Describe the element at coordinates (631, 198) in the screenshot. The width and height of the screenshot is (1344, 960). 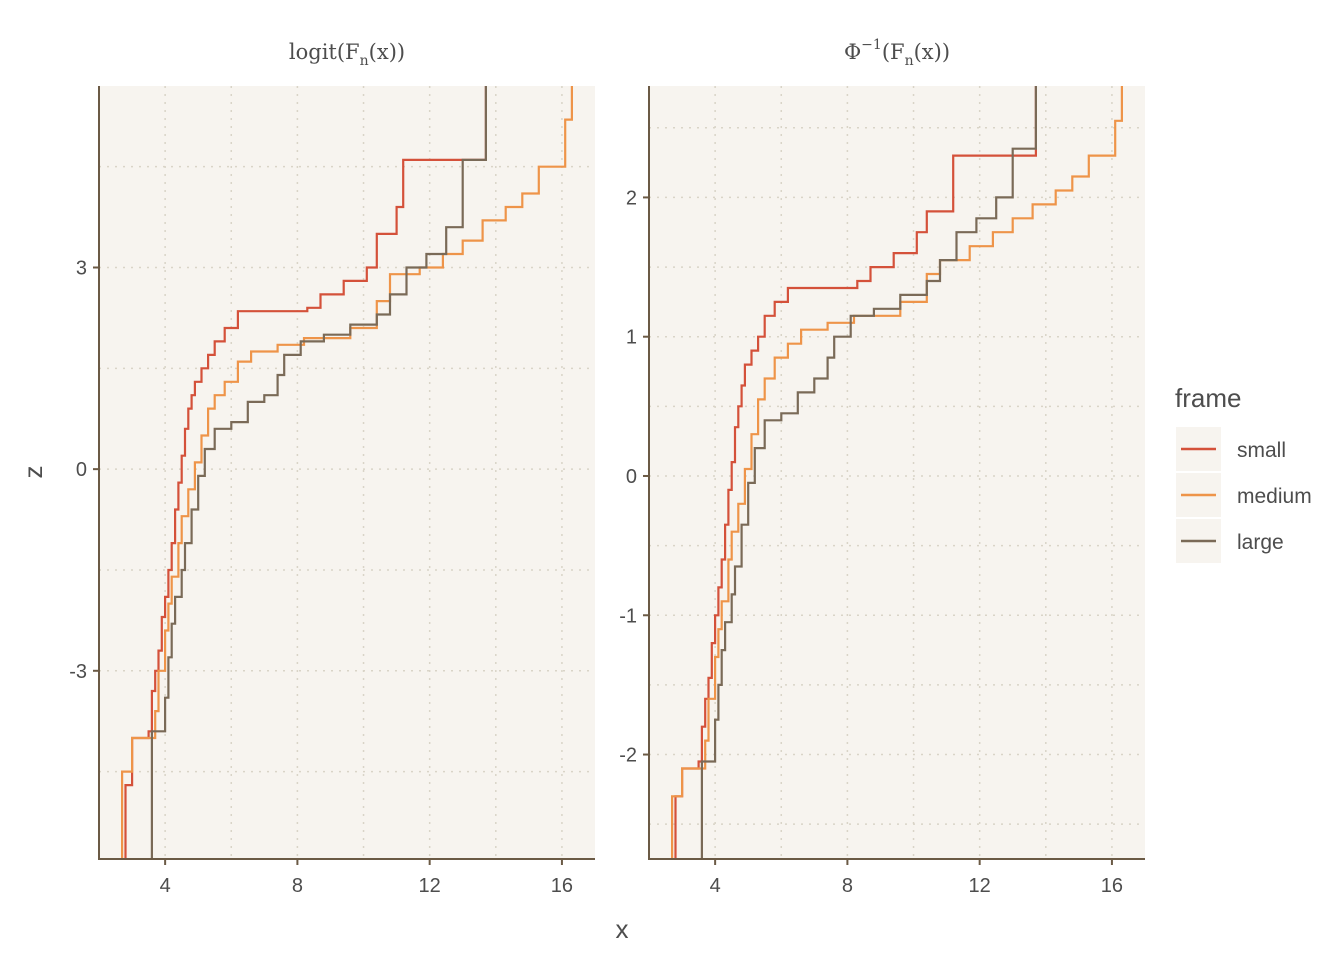
I see `y-tick-label: 2` at that location.